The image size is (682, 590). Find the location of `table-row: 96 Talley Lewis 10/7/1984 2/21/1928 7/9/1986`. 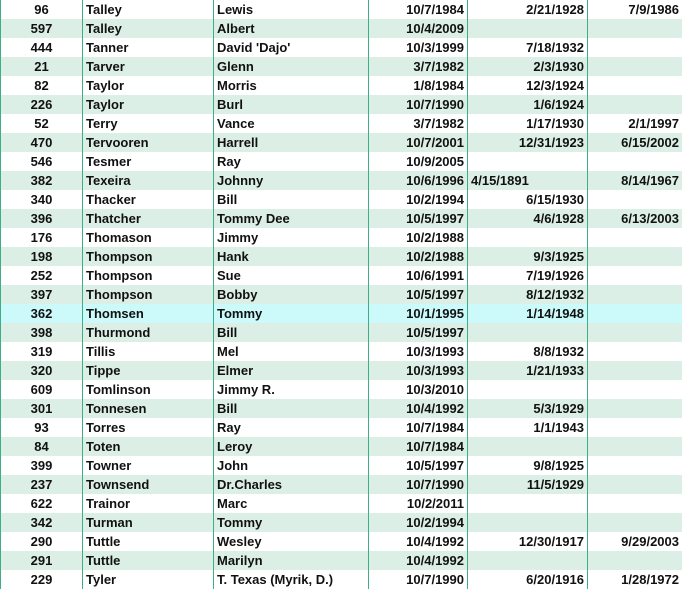

table-row: 96 Talley Lewis 10/7/1984 2/21/1928 7/9/1986 is located at coordinates (341, 9).